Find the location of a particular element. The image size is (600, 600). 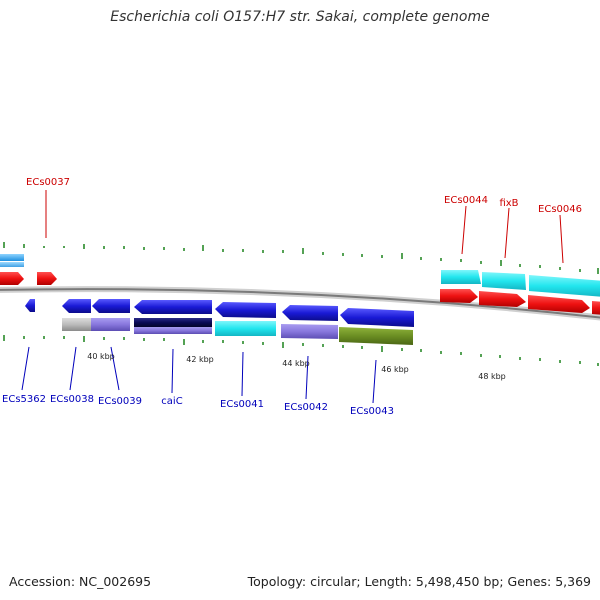

feature-cyan-ecs0041 is located at coordinates (245, 328).